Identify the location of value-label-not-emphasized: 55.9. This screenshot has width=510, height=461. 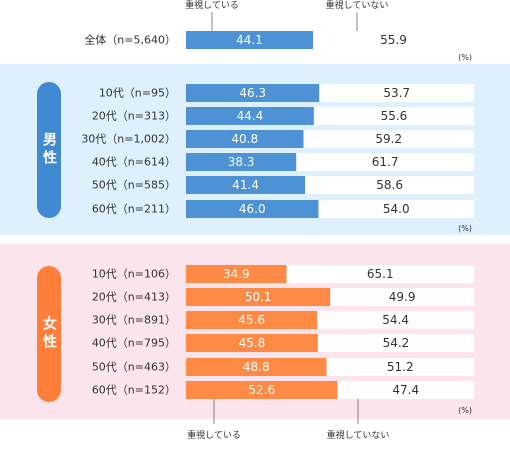
(393, 40).